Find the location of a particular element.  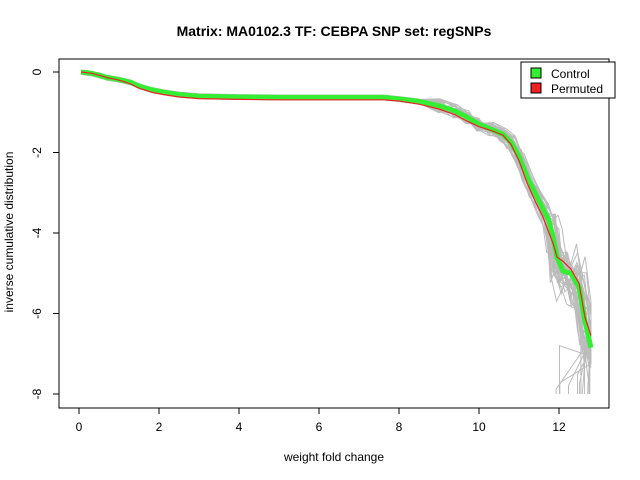

x-tick-label: 2 is located at coordinates (159, 427).